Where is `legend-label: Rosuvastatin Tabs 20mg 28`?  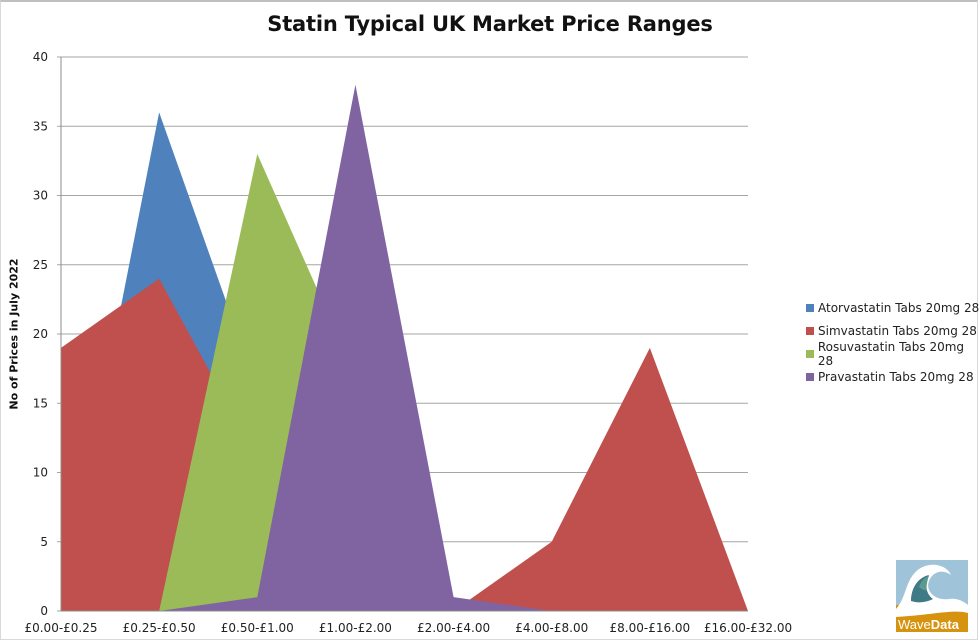 legend-label: Rosuvastatin Tabs 20mg 28 is located at coordinates (891, 353).